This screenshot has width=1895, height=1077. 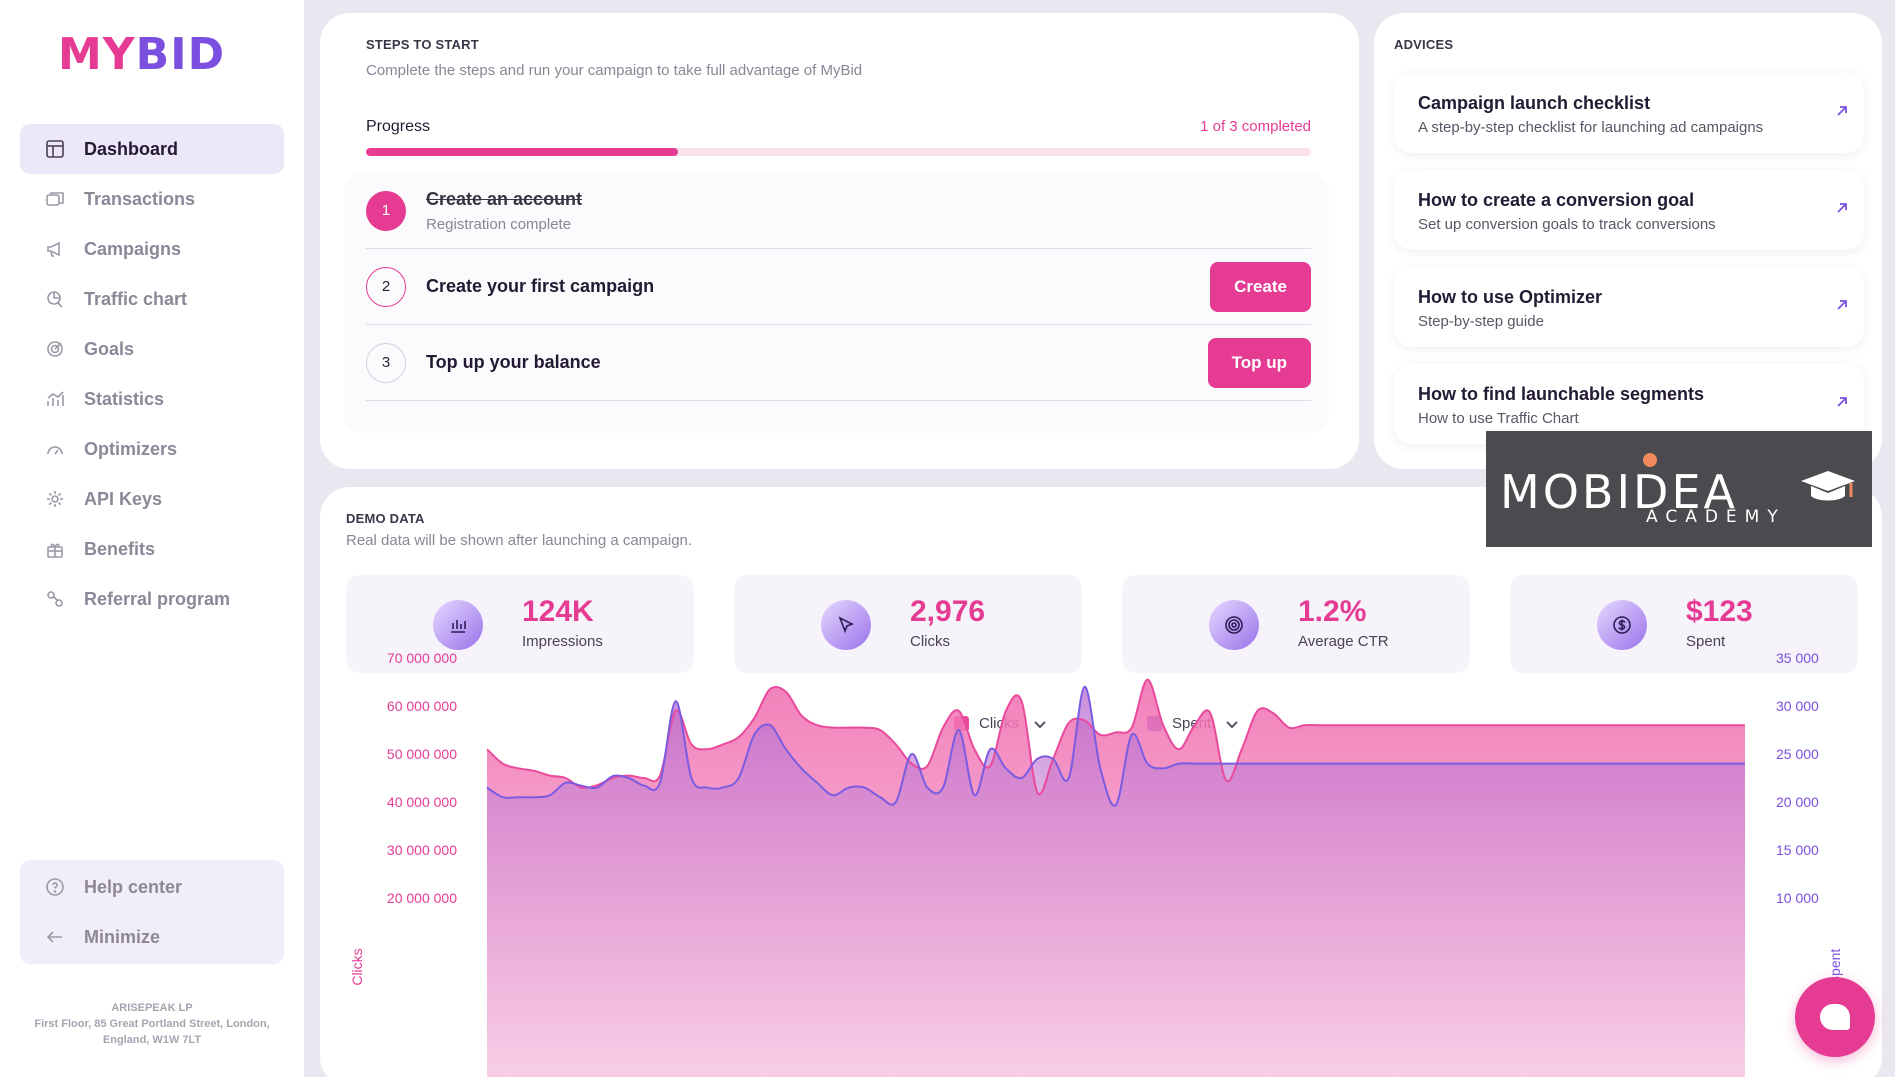 I want to click on advice-item: How to use Optimizer Step-by-step guide, so click(x=1629, y=307).